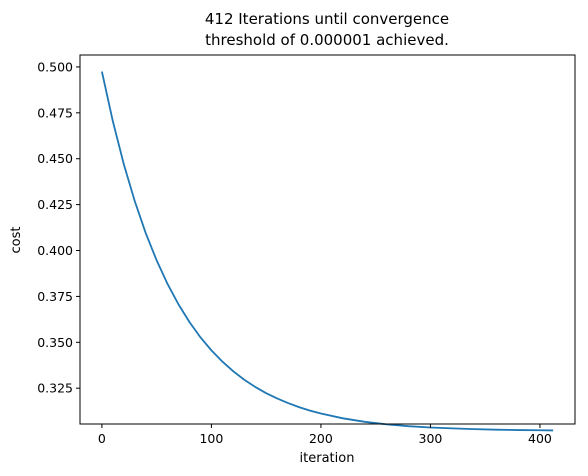  Describe the element at coordinates (55, 66) in the screenshot. I see `y-tick-label: 0.500` at that location.